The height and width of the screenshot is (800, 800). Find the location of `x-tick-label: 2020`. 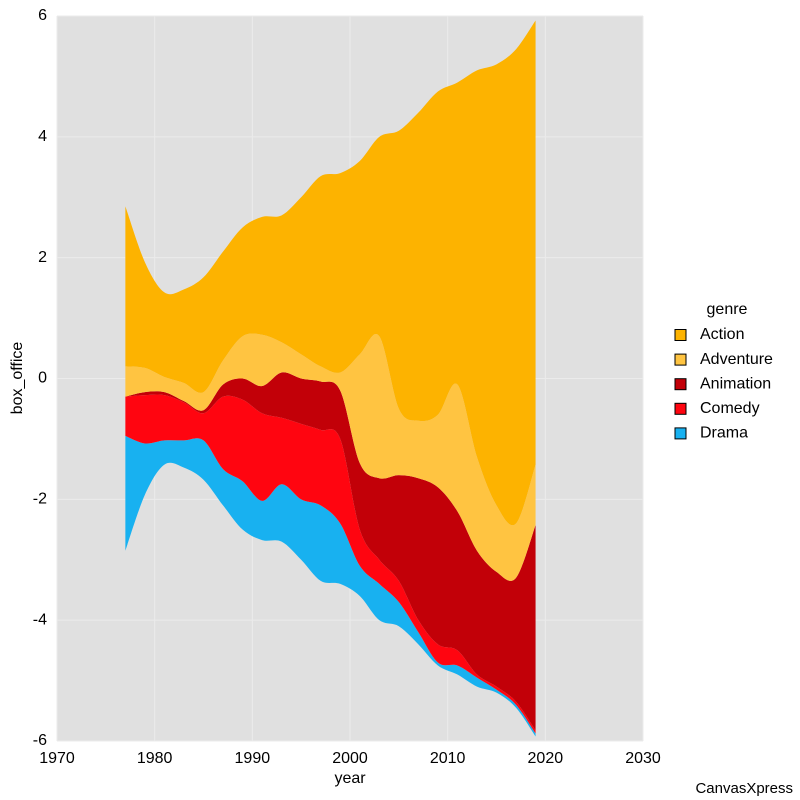

x-tick-label: 2020 is located at coordinates (546, 758).